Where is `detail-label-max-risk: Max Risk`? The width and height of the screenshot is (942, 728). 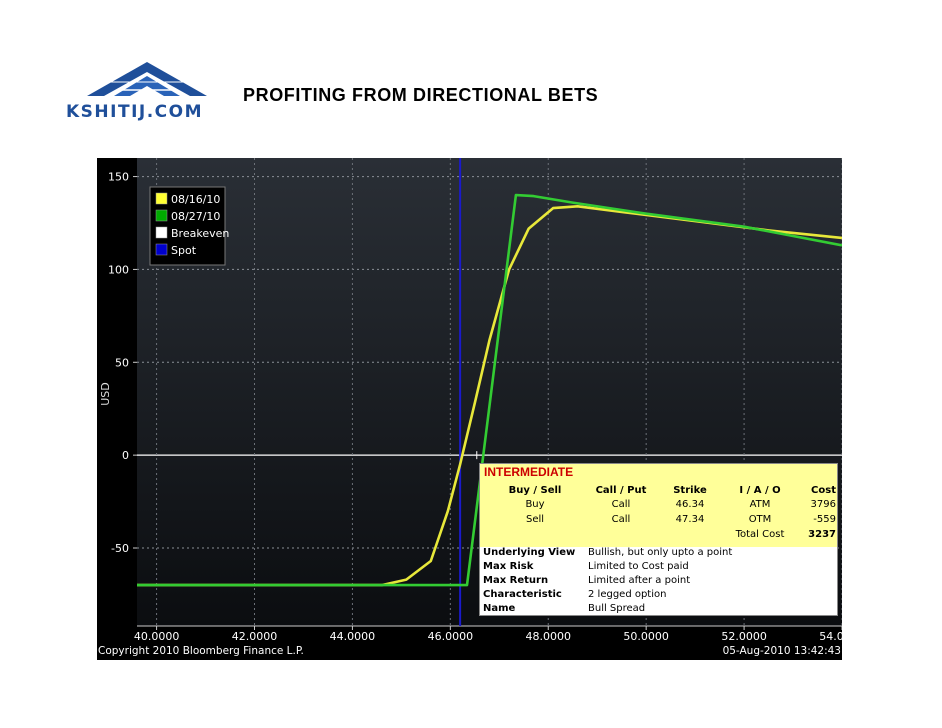 detail-label-max-risk: Max Risk is located at coordinates (508, 566).